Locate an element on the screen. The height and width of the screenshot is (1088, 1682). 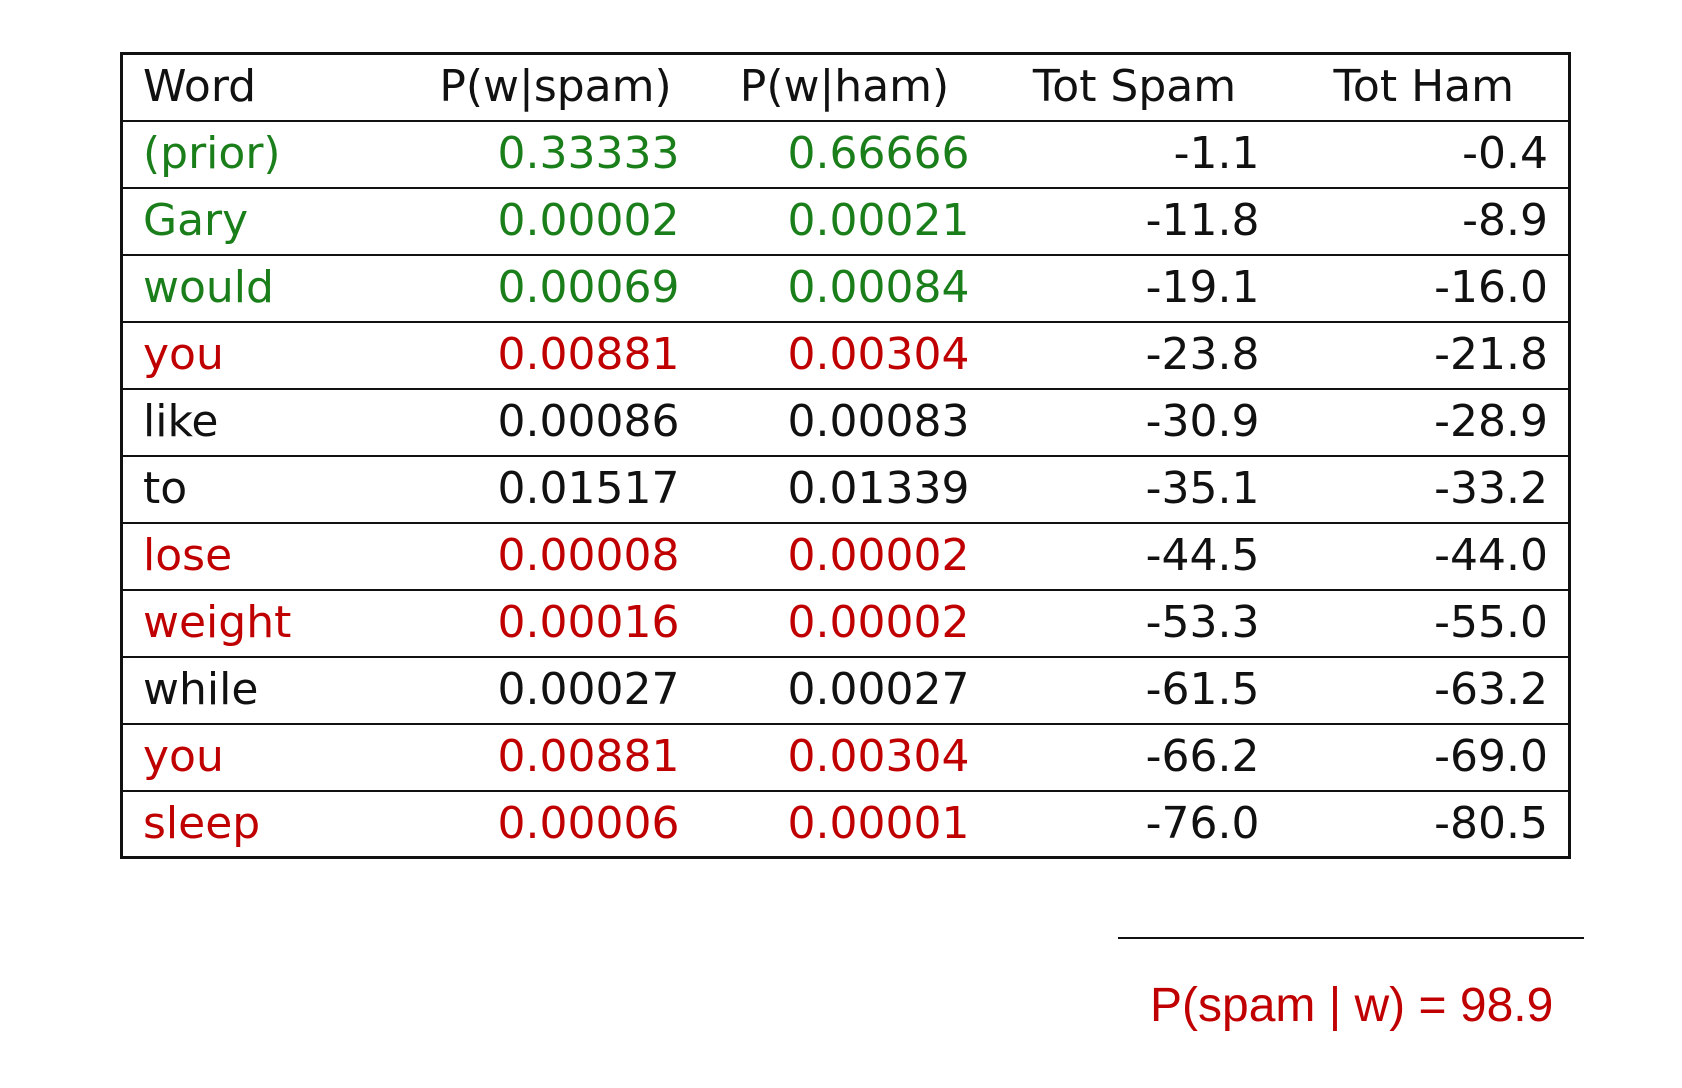
header-tot-spam: Tot Spam is located at coordinates (1134, 87).